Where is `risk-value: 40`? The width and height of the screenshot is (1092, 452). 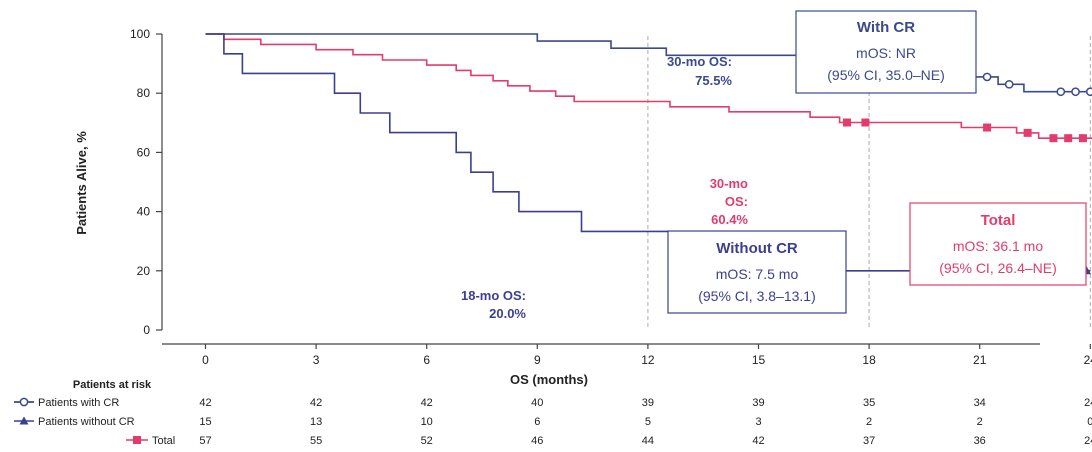 risk-value: 40 is located at coordinates (537, 403).